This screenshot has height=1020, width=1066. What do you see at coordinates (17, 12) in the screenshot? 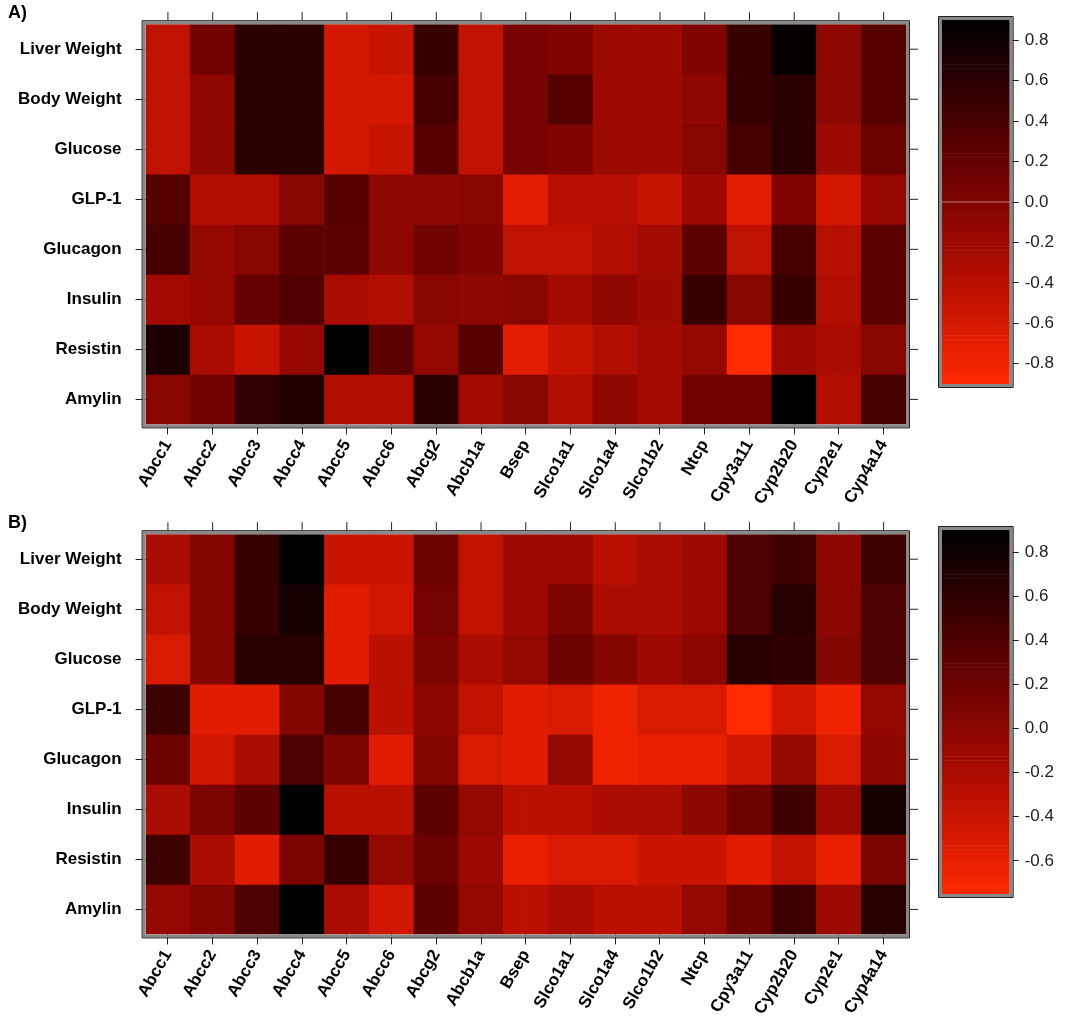
I see `chart-title: A)` at bounding box center [17, 12].